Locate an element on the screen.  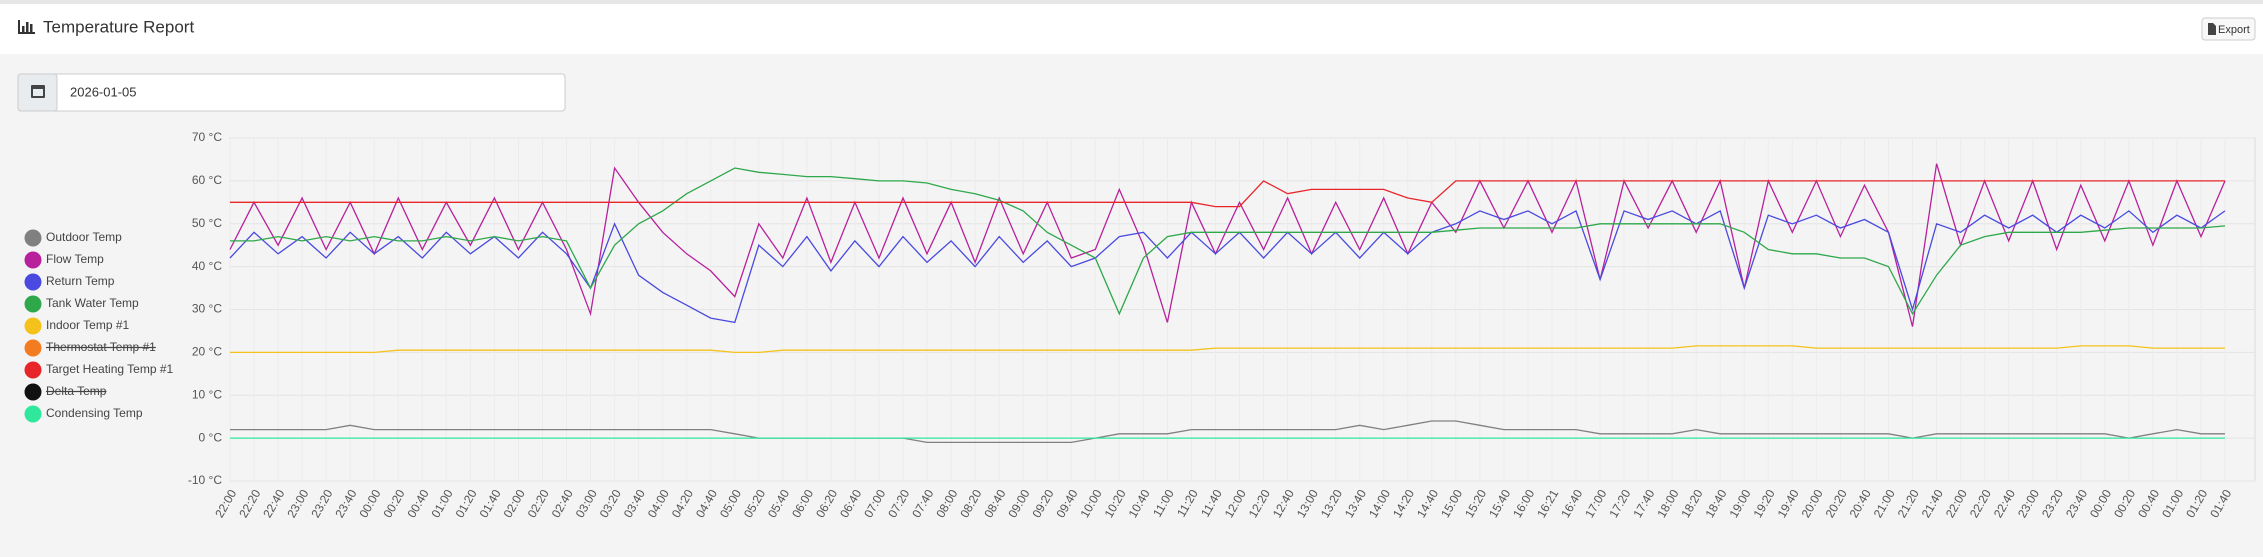
x-tick-label: 11:20 is located at coordinates (1187, 503).